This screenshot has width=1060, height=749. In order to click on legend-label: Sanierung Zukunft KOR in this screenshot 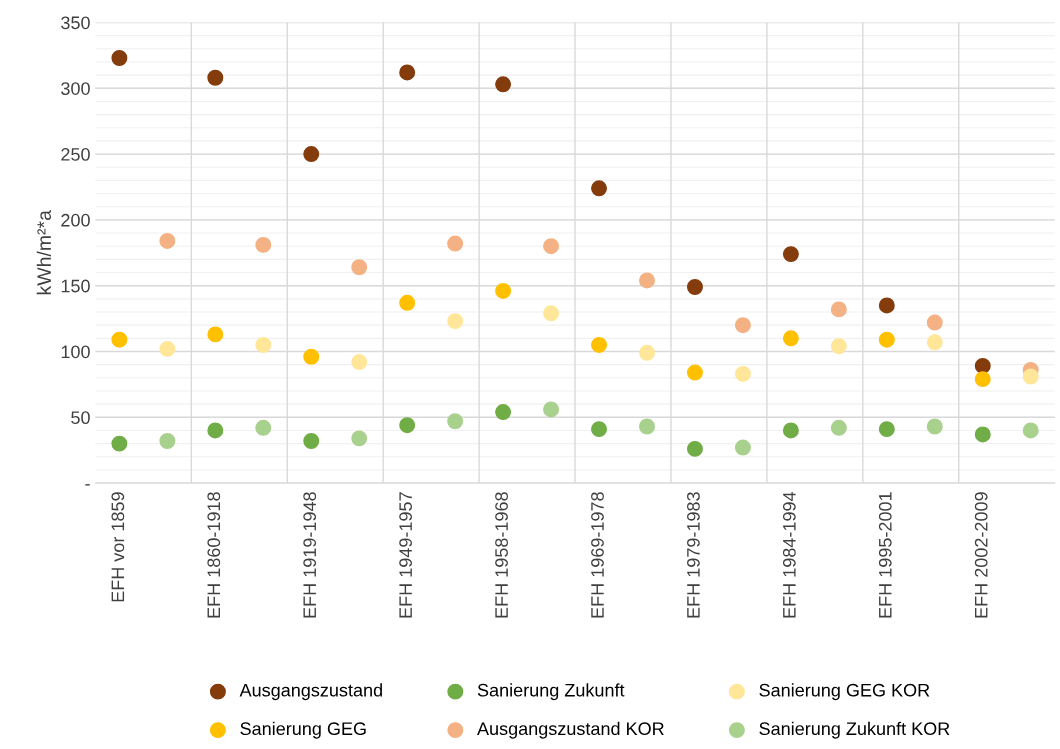, I will do `click(854, 730)`.